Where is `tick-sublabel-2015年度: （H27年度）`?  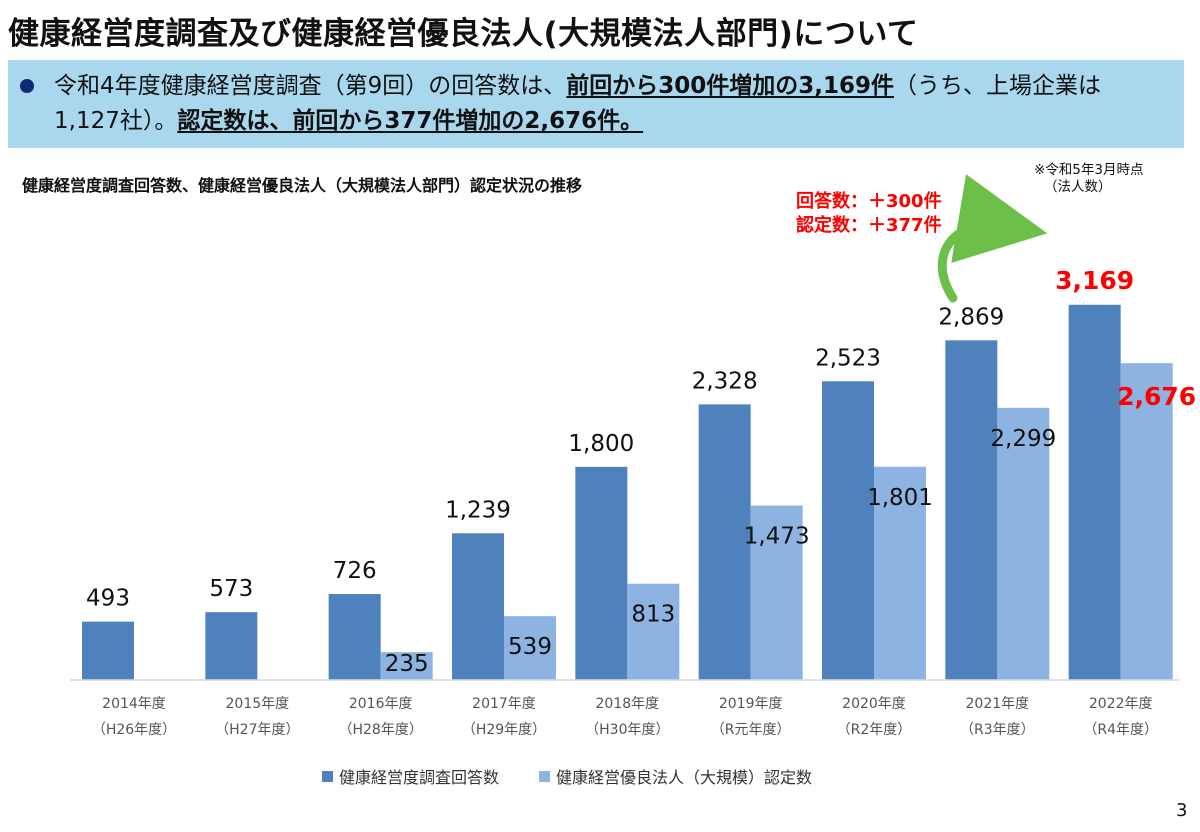 tick-sublabel-2015年度: （H27年度） is located at coordinates (257, 730).